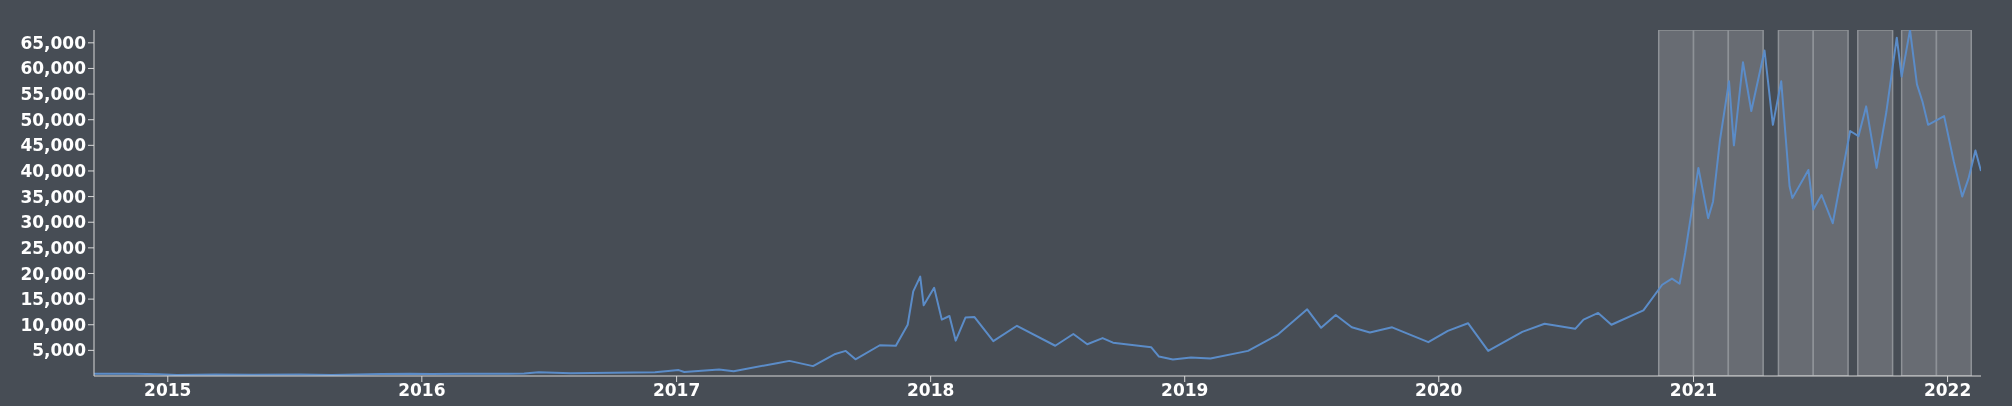 The image size is (2012, 406). I want to click on y-tick-label: 40,000, so click(53, 171).